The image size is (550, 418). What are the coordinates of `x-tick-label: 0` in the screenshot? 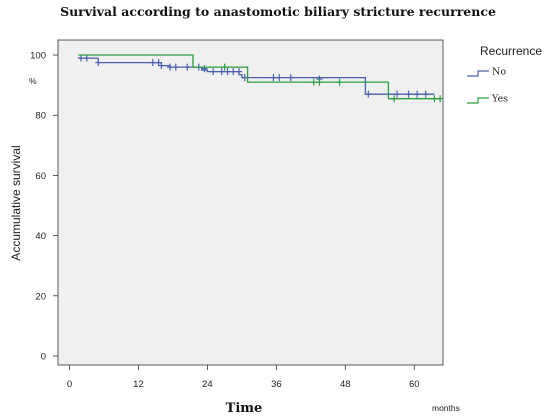 It's located at (69, 384).